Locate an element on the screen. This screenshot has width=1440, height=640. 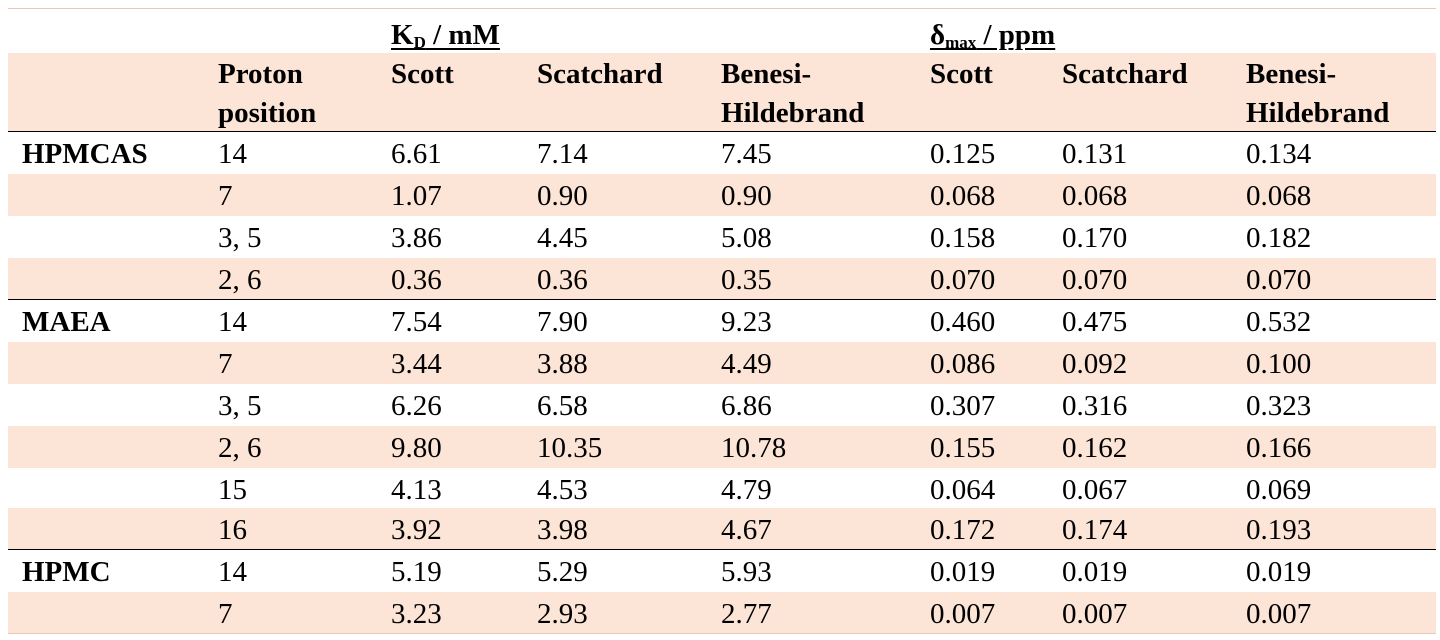
value-cell: 3.92 is located at coordinates (416, 530).